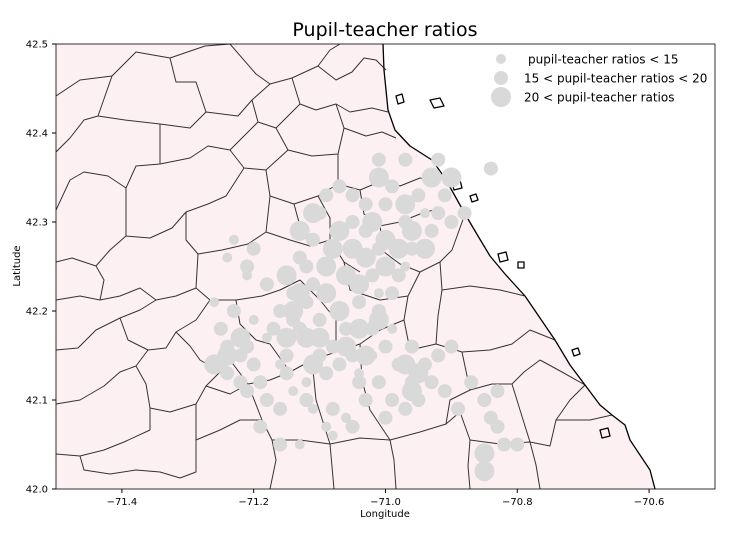  What do you see at coordinates (37, 401) in the screenshot?
I see `y-tick-label: 42.1` at bounding box center [37, 401].